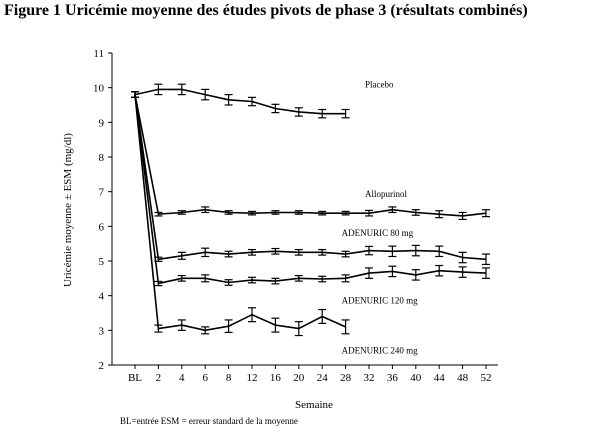  Describe the element at coordinates (252, 378) in the screenshot. I see `x-tick-label: 12` at that location.